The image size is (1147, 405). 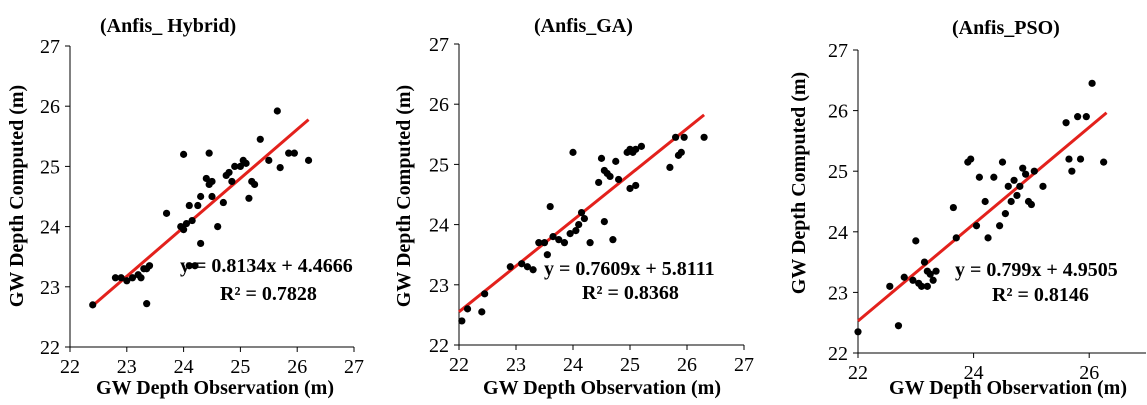 I want to click on r-squared-label: R² = 0.8146, so click(x=1040, y=295).